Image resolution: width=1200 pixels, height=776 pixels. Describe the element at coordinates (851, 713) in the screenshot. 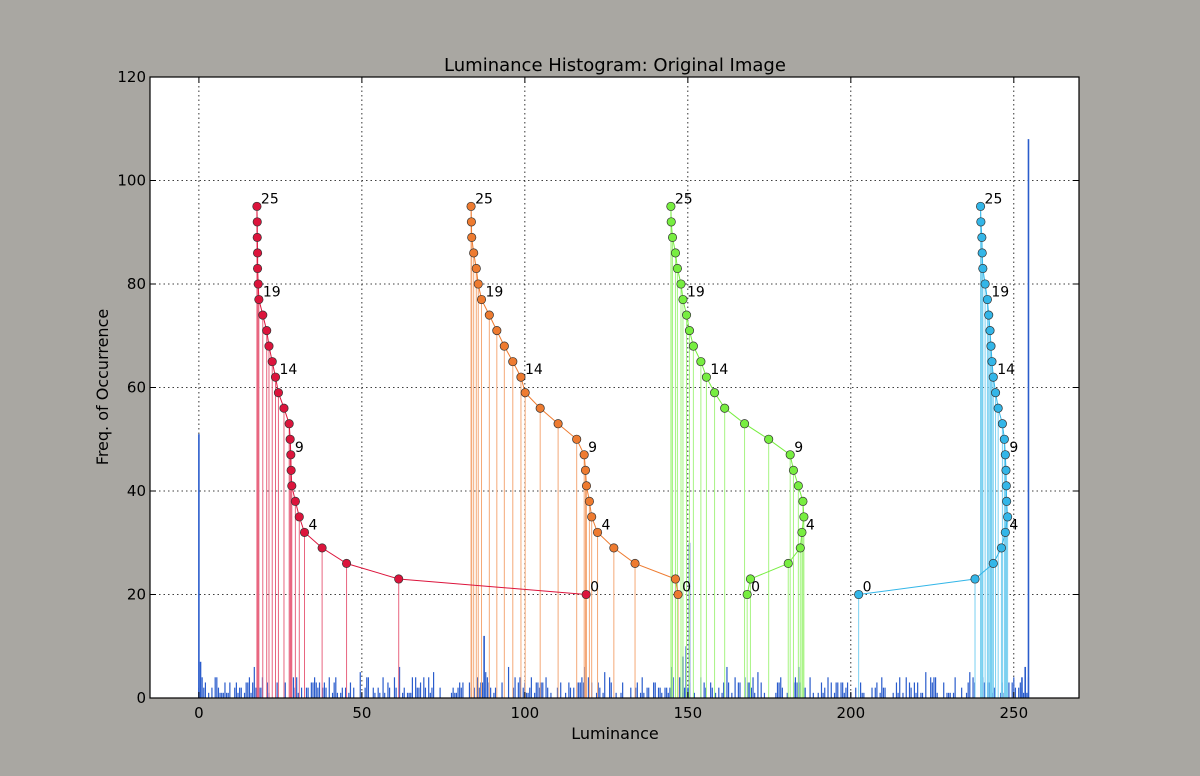

I see `x-tick-label: 200` at that location.